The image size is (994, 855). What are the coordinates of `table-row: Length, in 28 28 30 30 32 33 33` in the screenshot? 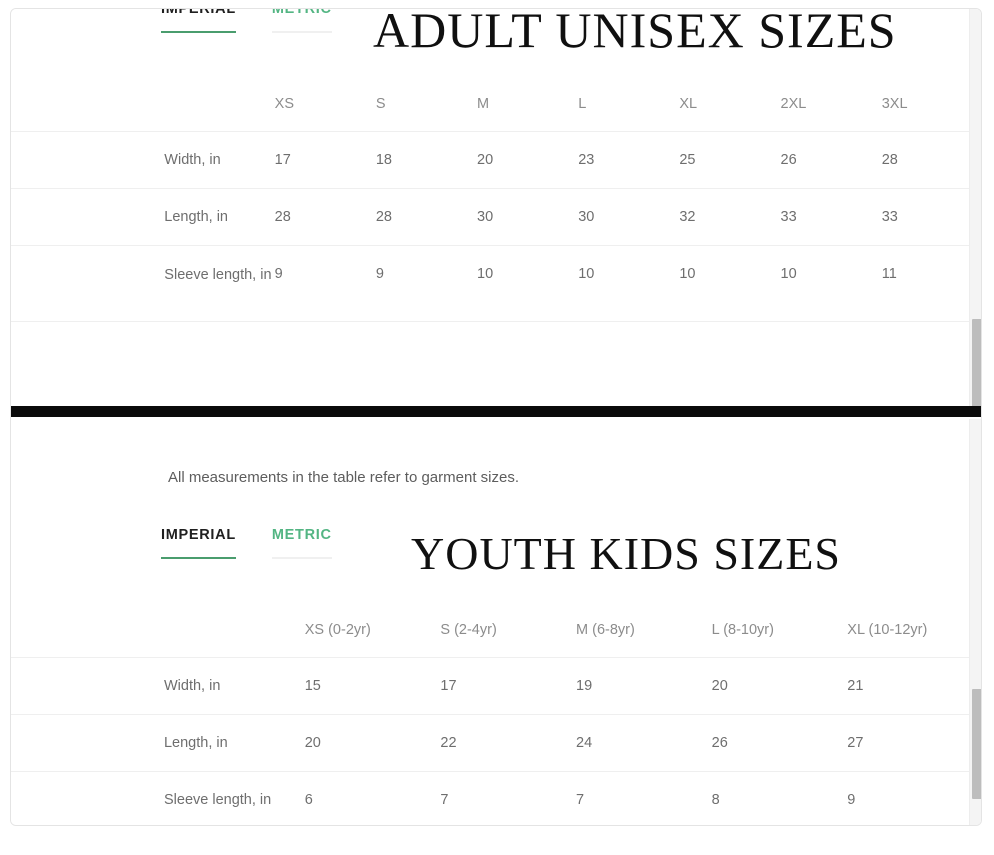 It's located at (496, 217).